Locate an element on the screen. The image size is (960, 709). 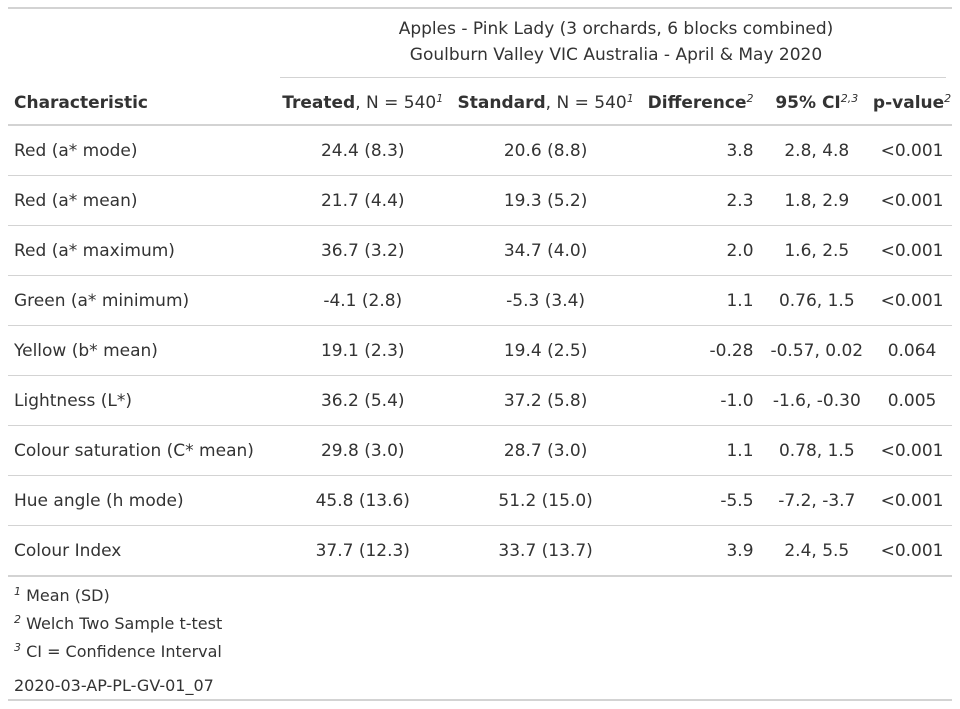
cell-standard: 33.7 (13.7) is located at coordinates (546, 551).